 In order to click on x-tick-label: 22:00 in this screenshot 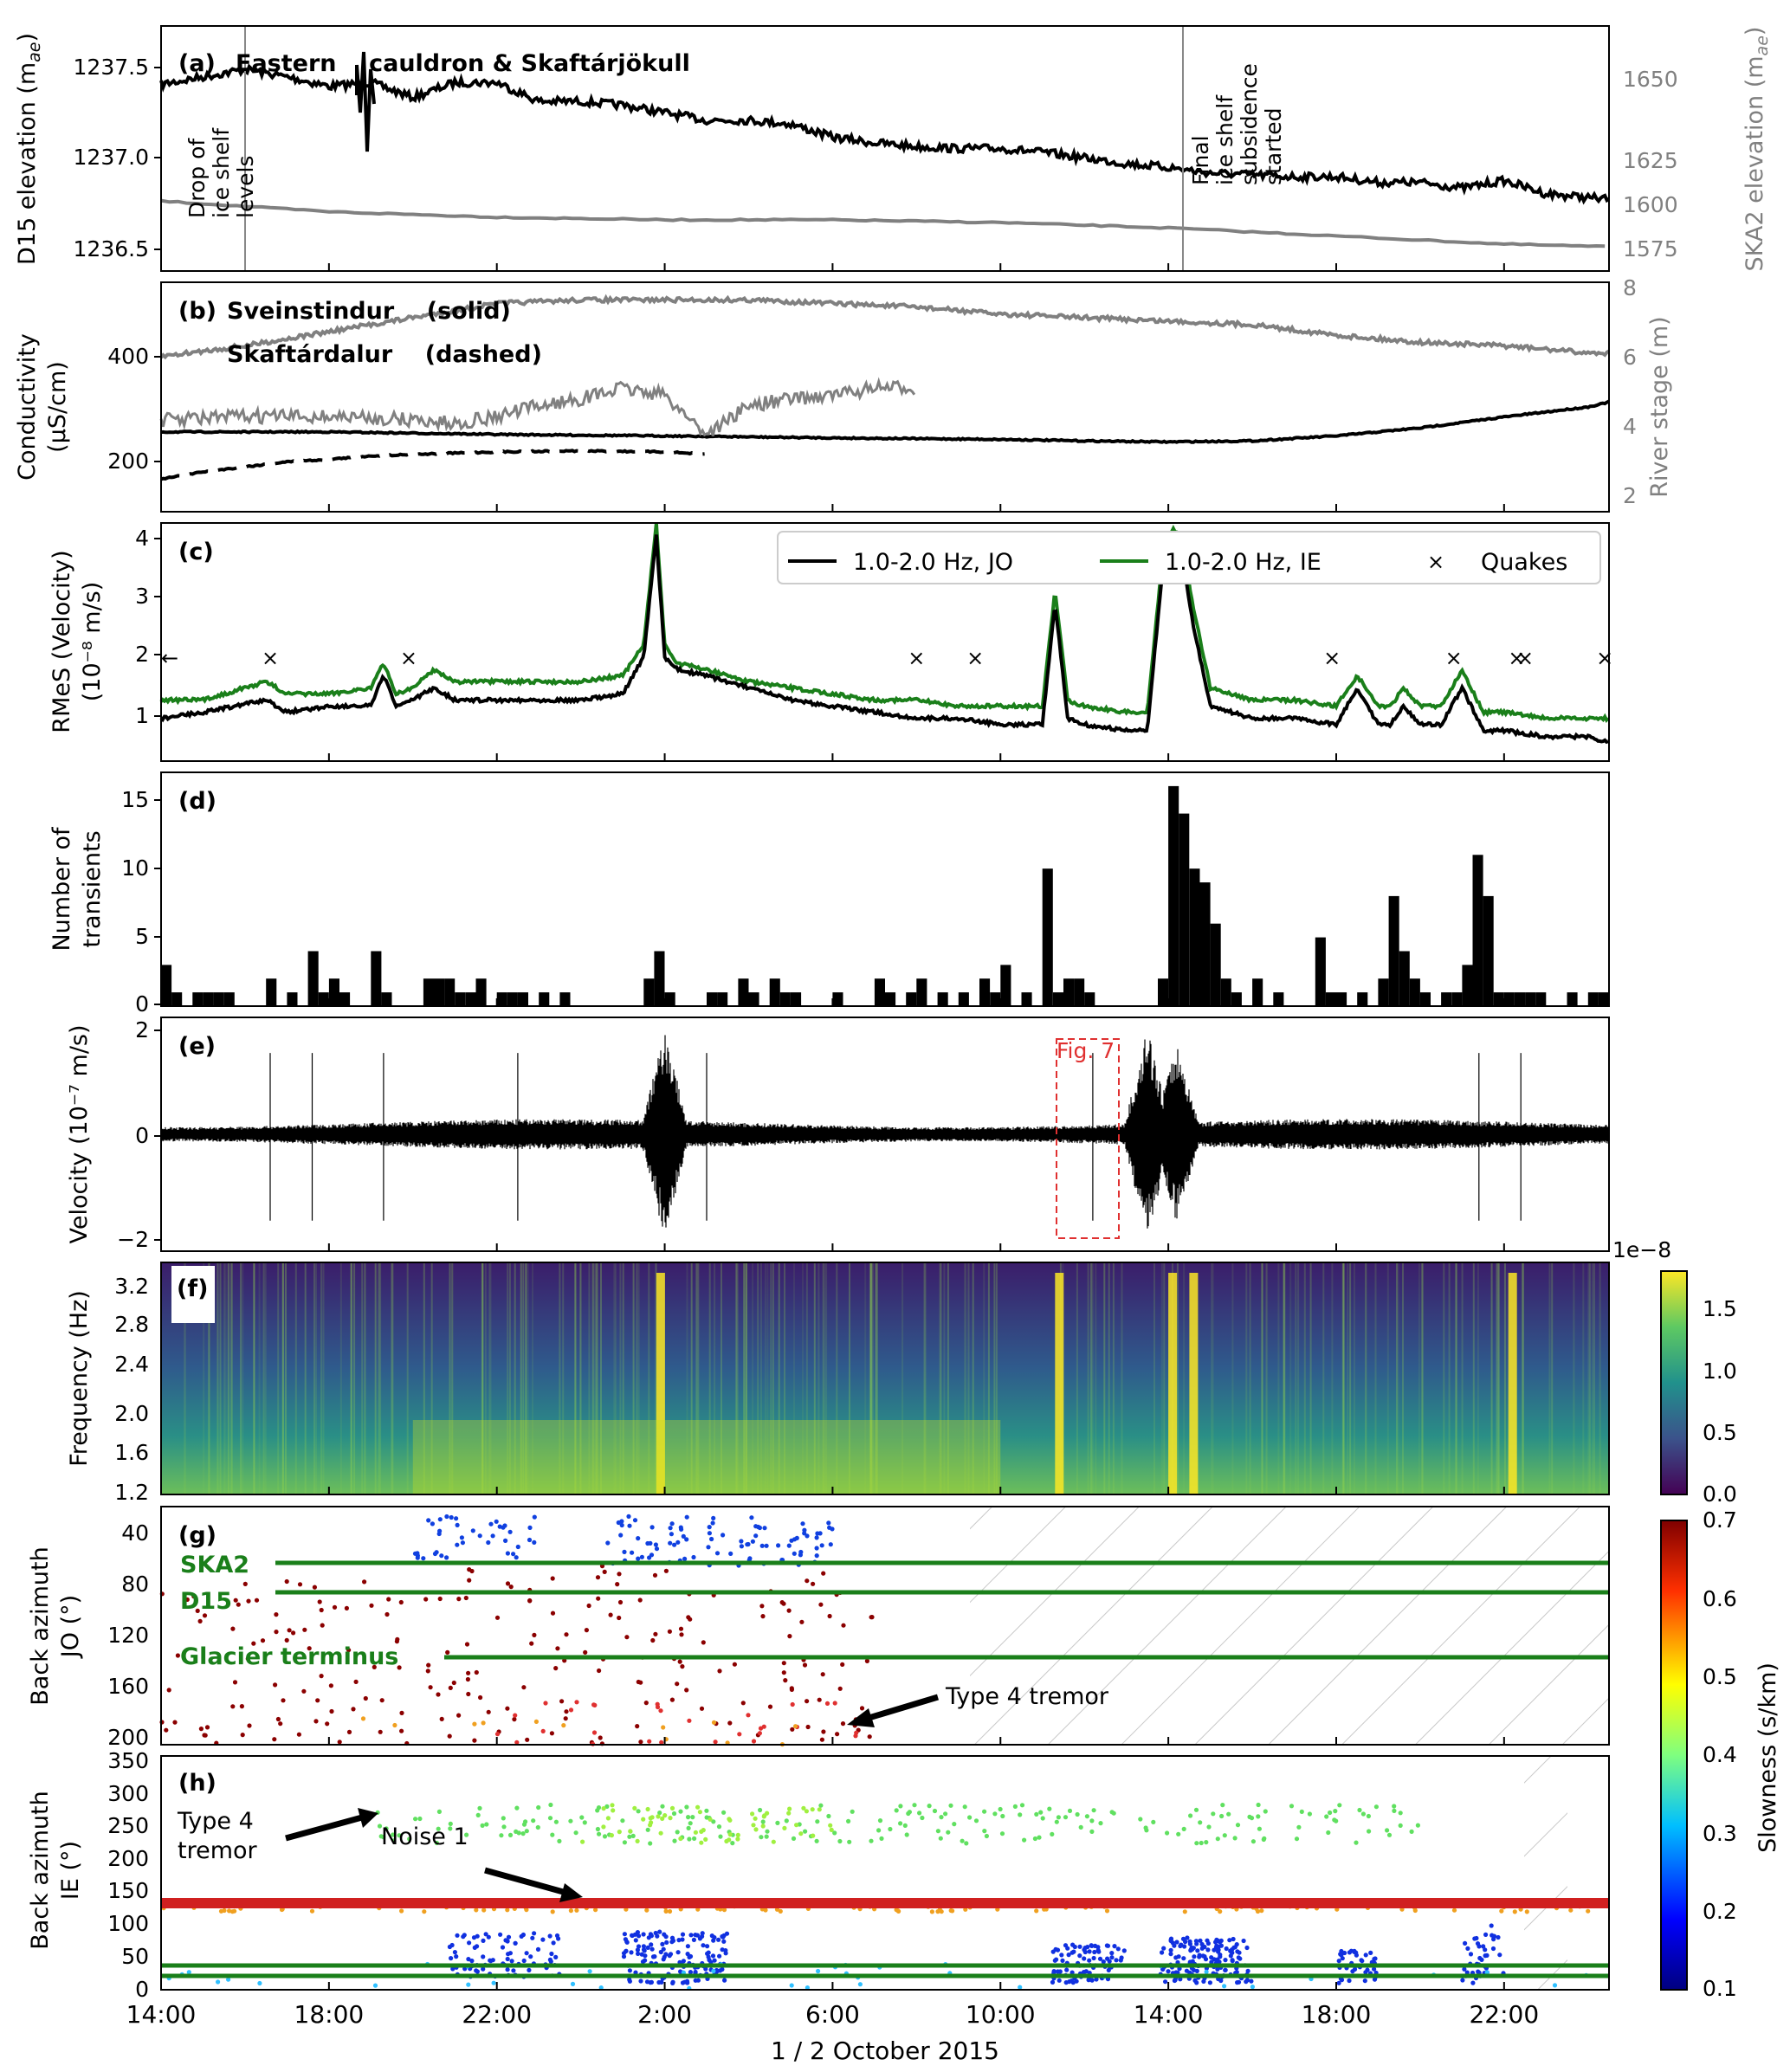, I will do `click(1504, 2014)`.